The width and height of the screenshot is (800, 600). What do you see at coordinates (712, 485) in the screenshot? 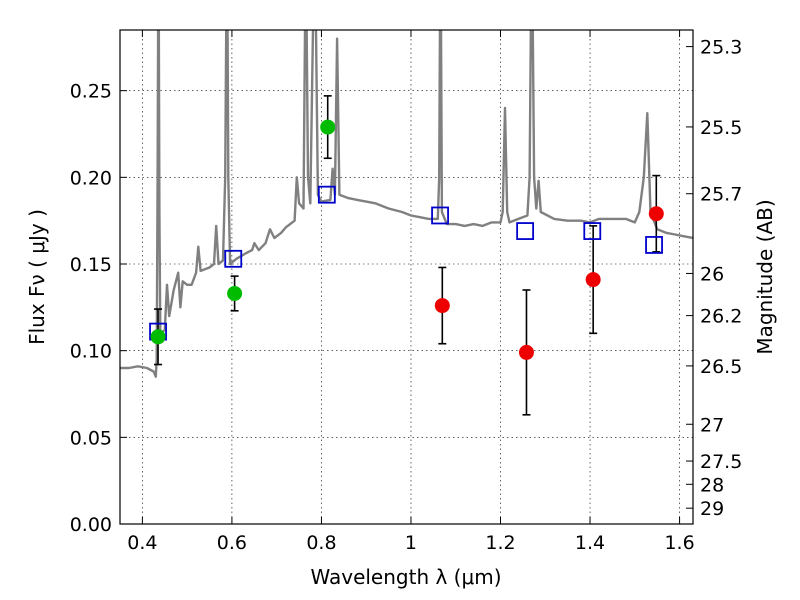
I see `right-tick-label: 28` at bounding box center [712, 485].